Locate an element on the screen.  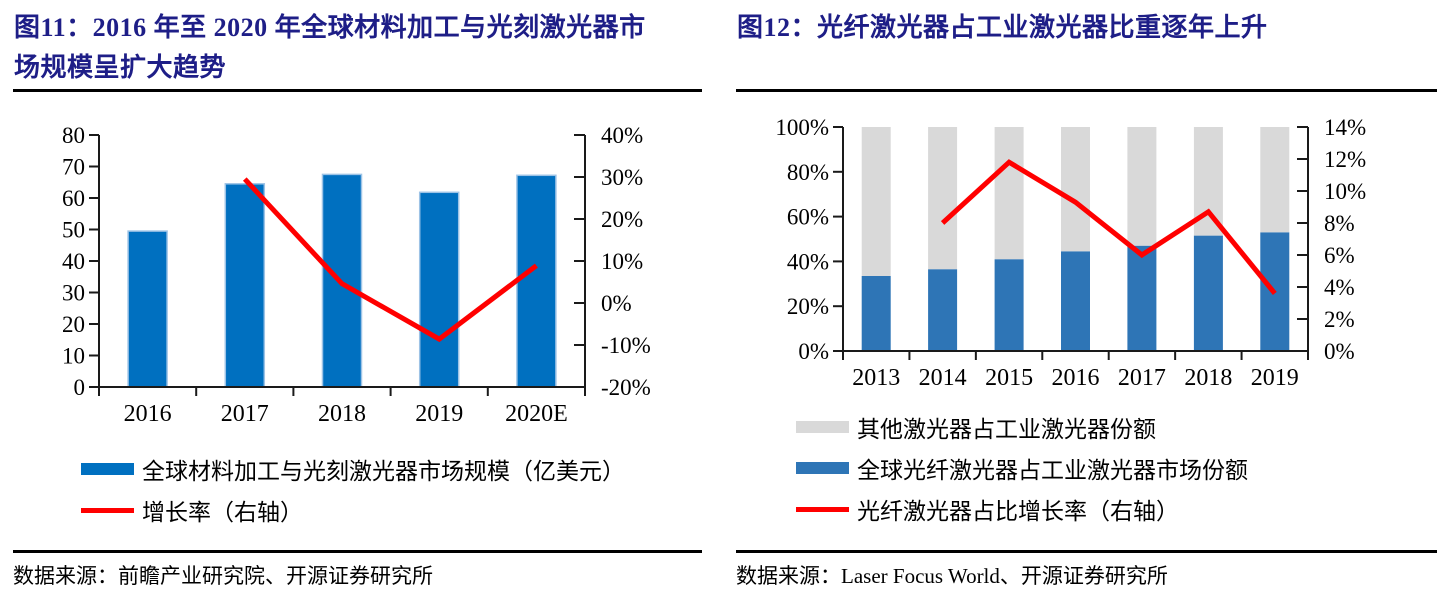
x-category-label: 2020E is located at coordinates (536, 414).